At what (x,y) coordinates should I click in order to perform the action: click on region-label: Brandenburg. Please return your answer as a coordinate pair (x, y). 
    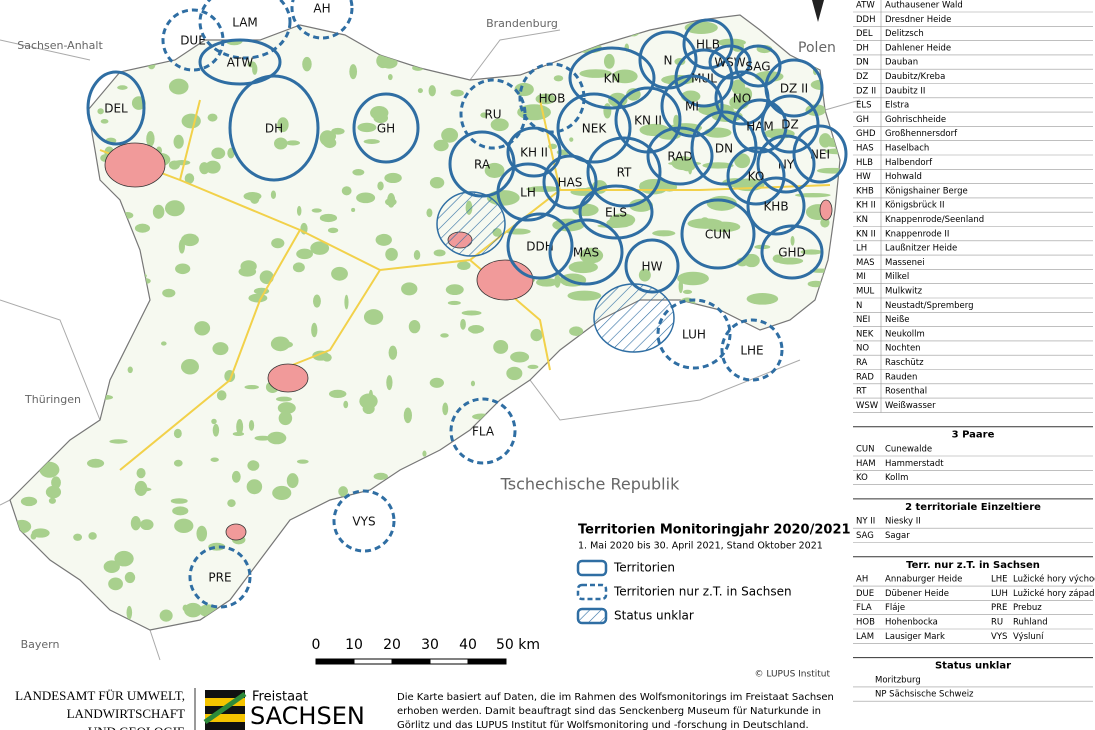
    Looking at the image, I should click on (522, 23).